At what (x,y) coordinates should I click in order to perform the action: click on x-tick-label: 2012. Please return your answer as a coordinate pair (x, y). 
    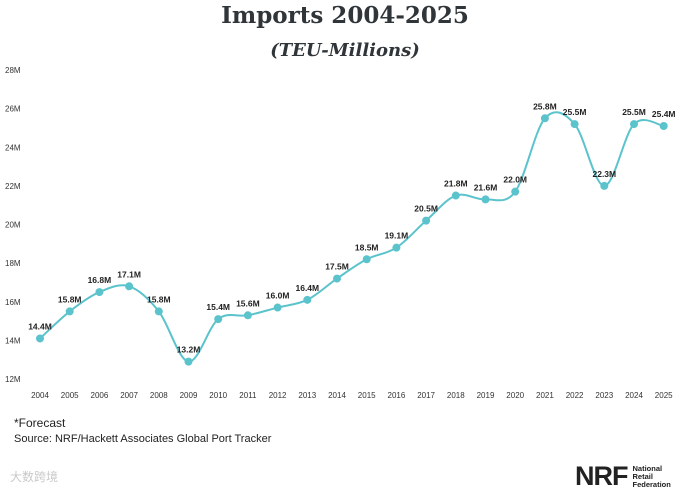
    Looking at the image, I should click on (278, 395).